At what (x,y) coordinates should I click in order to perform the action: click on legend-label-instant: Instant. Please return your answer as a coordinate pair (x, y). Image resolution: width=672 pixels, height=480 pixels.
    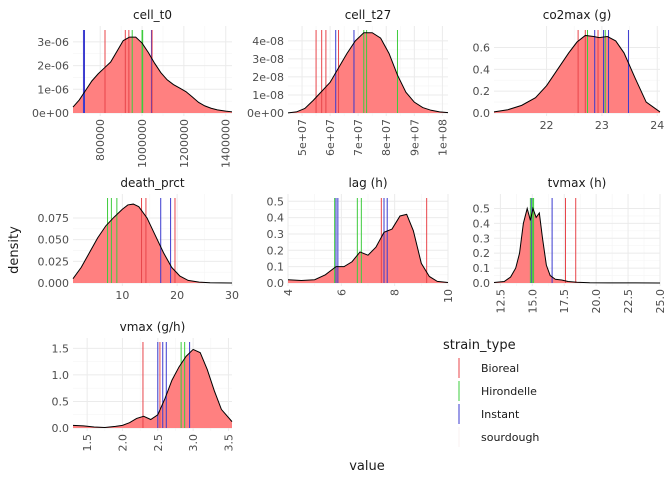
    Looking at the image, I should click on (500, 414).